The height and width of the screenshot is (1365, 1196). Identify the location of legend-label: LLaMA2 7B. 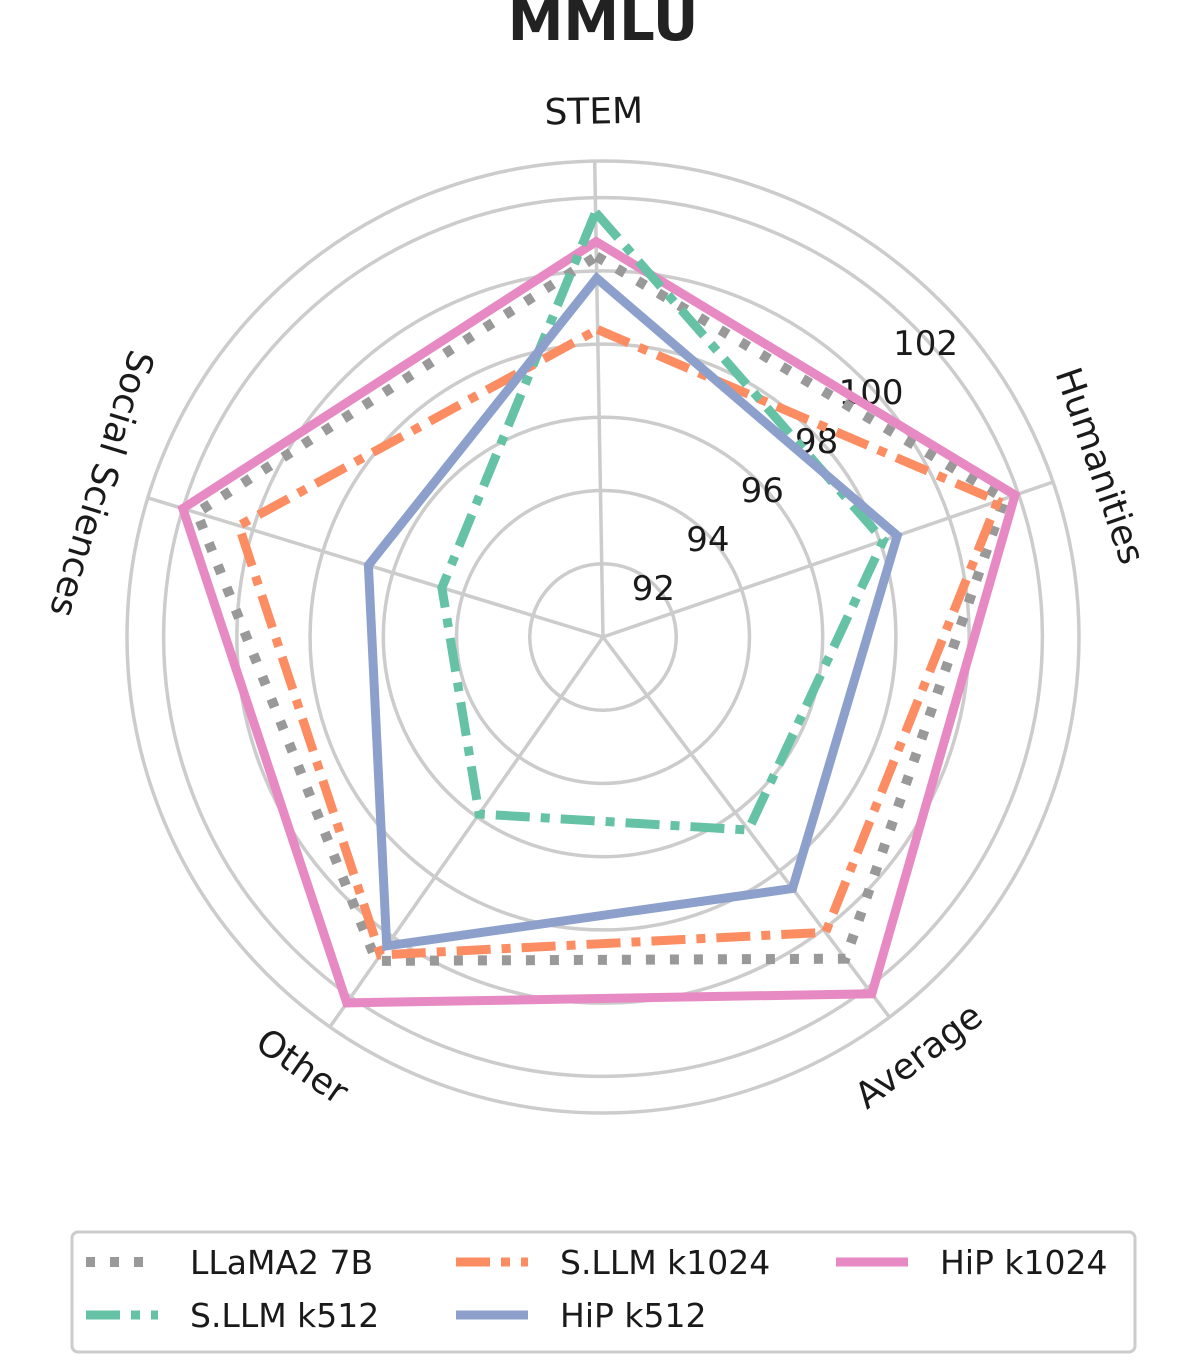
(281, 1262).